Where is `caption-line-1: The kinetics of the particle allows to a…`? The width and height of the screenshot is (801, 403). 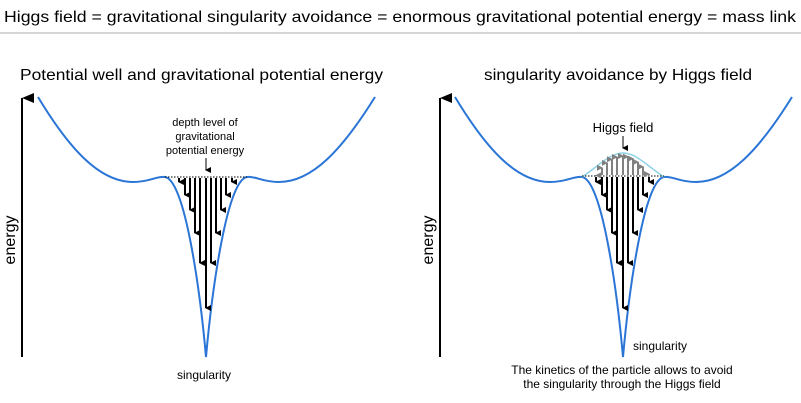 caption-line-1: The kinetics of the particle allows to a… is located at coordinates (621, 370).